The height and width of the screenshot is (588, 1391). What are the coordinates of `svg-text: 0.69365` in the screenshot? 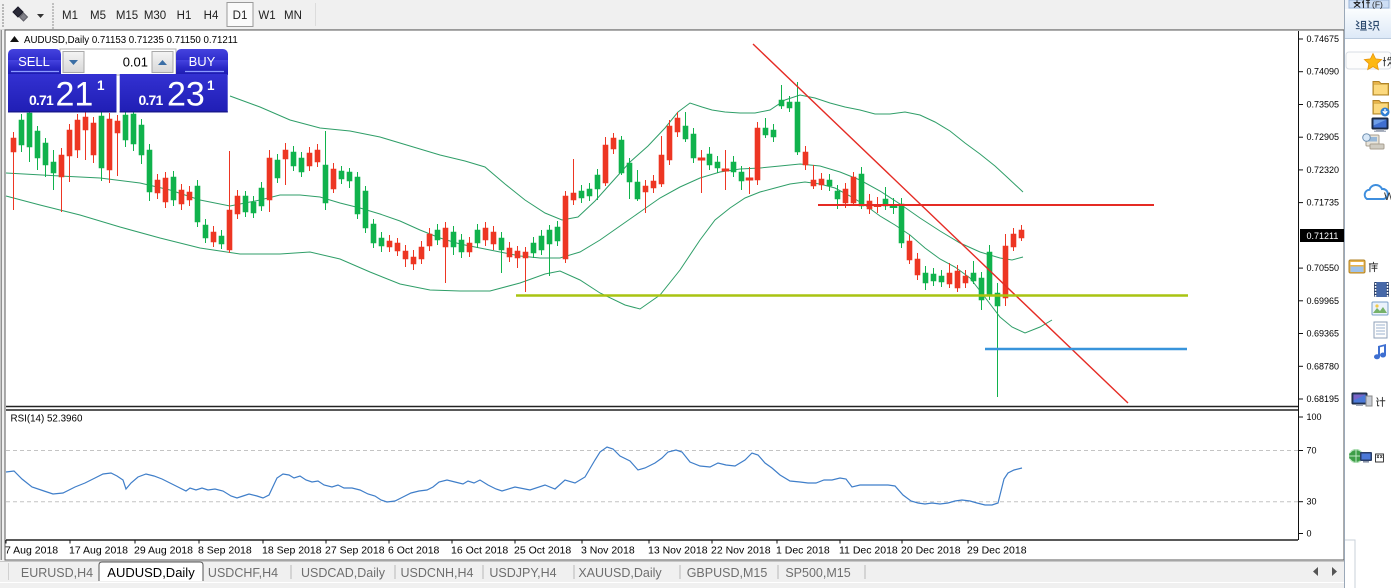 It's located at (1323, 334).